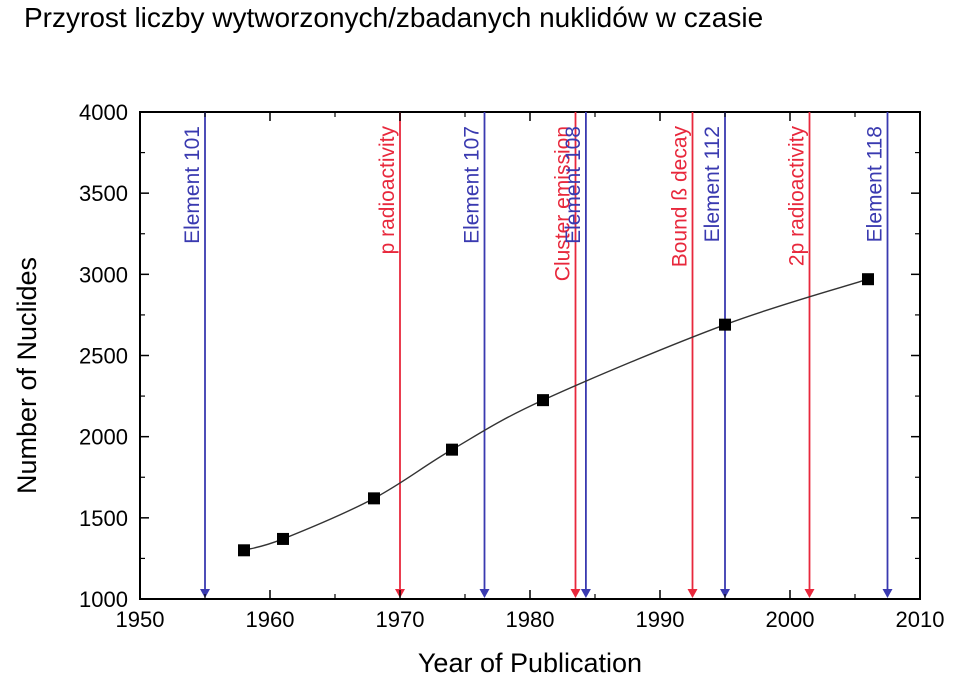 This screenshot has height=678, width=959. Describe the element at coordinates (400, 619) in the screenshot. I see `x-tick-label: 1970` at that location.